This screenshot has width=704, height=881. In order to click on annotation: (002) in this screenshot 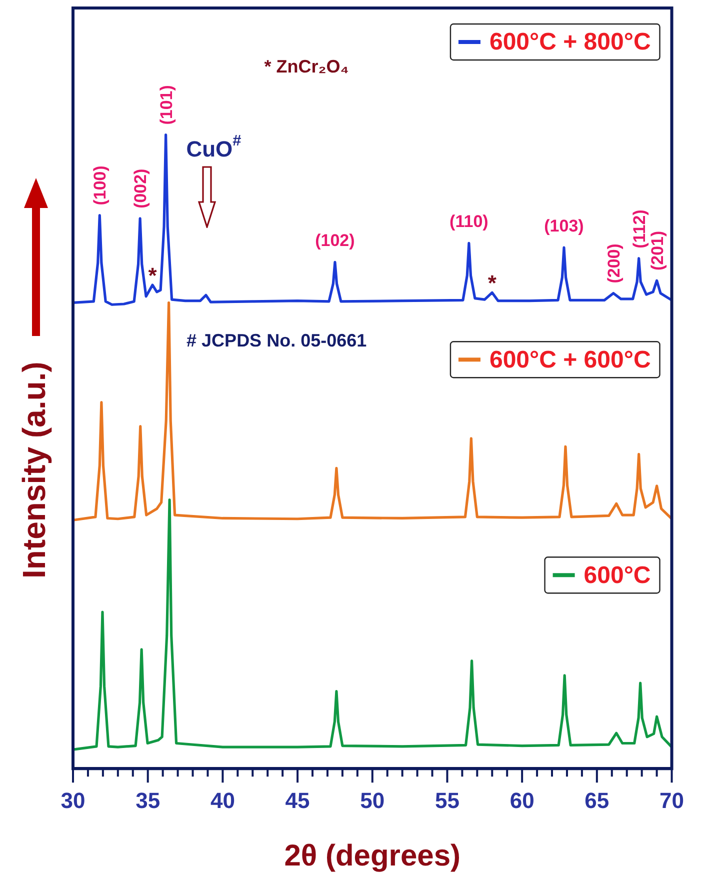, I will do `click(140, 188)`.